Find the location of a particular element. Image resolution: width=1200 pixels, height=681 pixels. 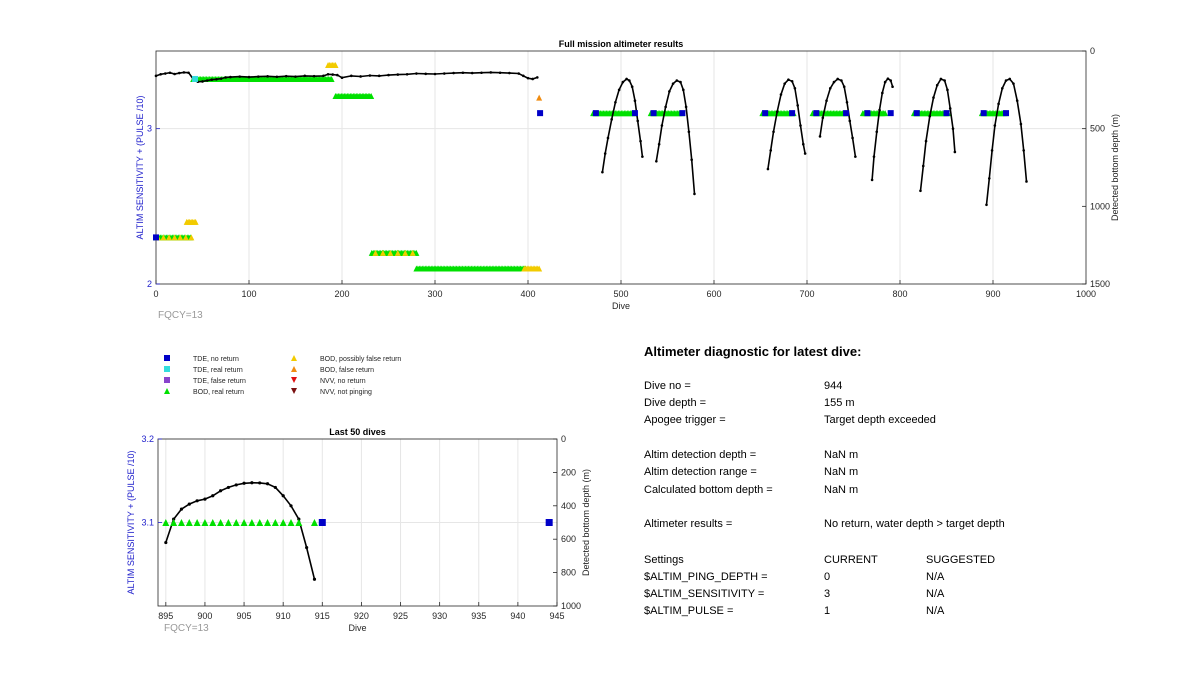

last-50-dives-fqcy-label: FQCY=13 is located at coordinates (186, 628).